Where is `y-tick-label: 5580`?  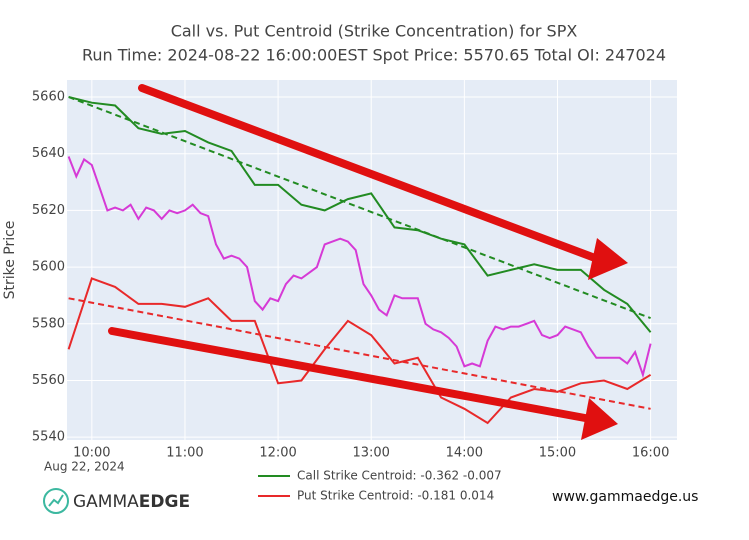 y-tick-label: 5580 is located at coordinates (48, 323).